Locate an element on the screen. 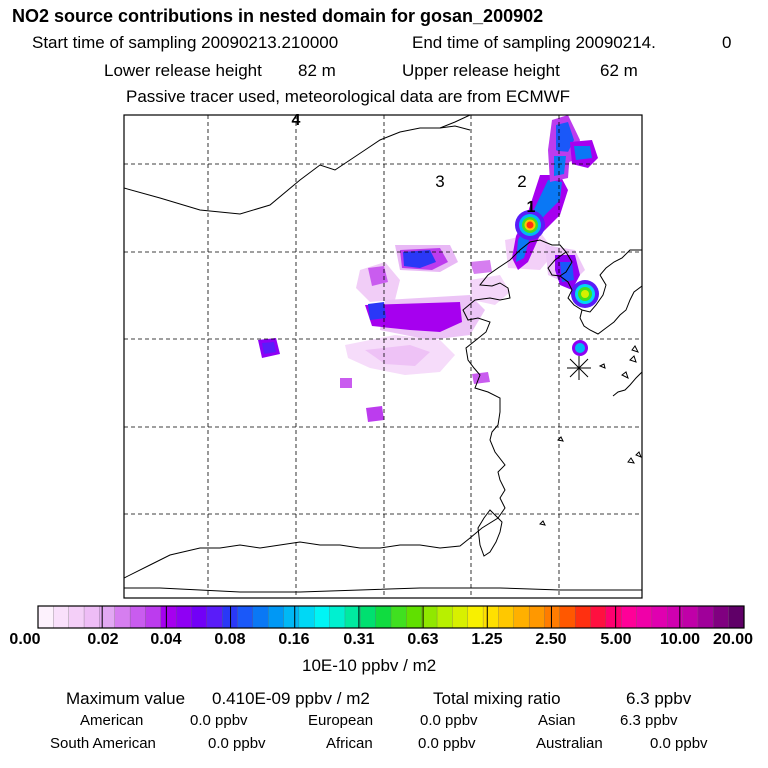  colorbar-frame is located at coordinates (391, 617).